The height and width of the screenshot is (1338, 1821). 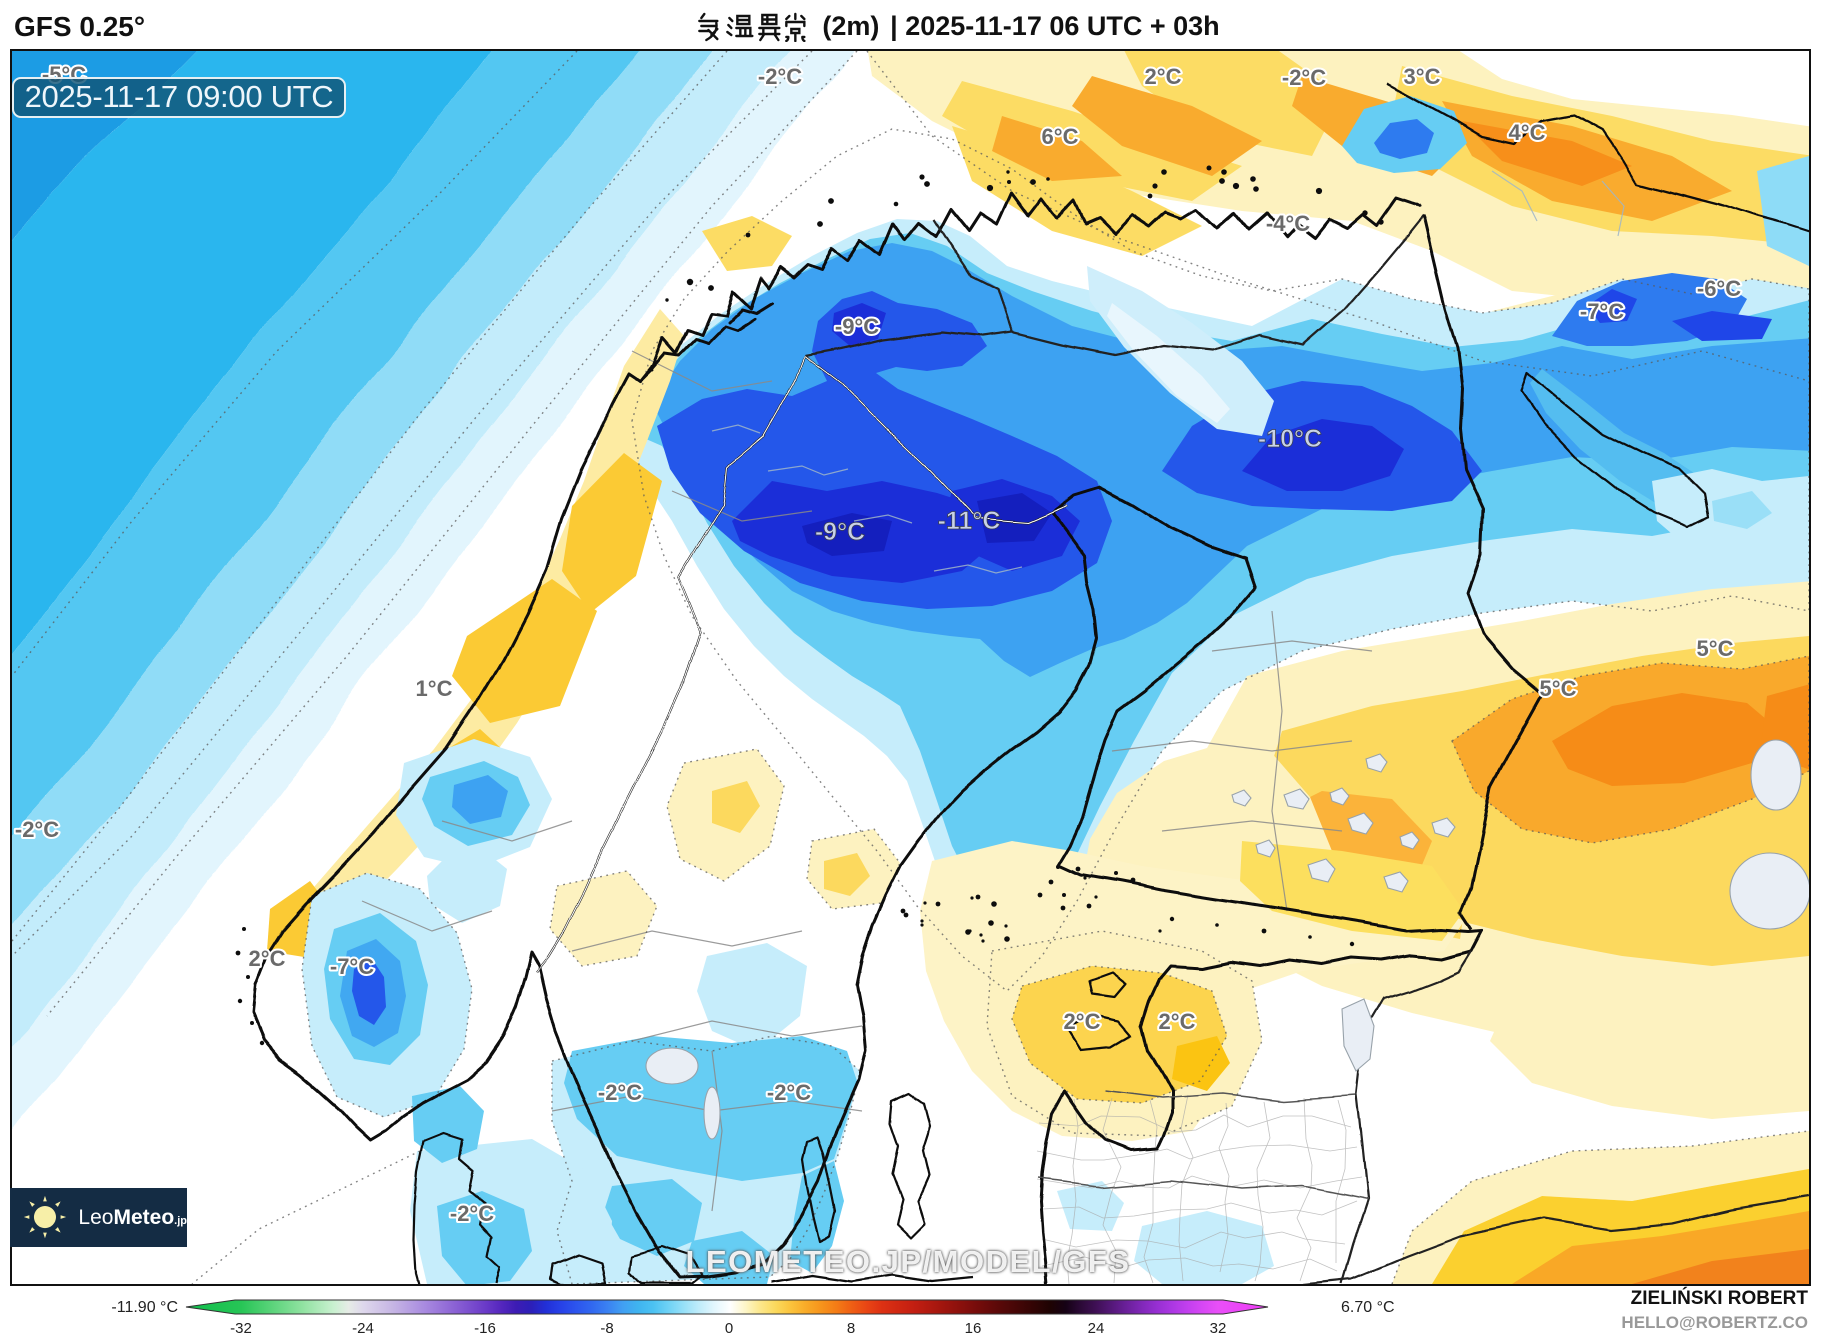 What do you see at coordinates (1527, 132) in the screenshot?
I see `svg-text: 4°C` at bounding box center [1527, 132].